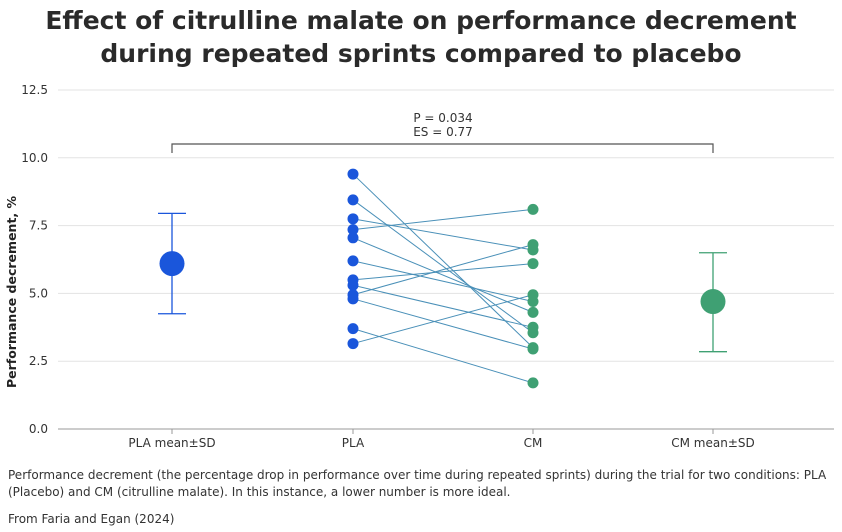 The width and height of the screenshot is (842, 532). I want to click on y-tick-labels: 0.0 2.5 5.0 7.5 10.0 12.5, so click(34, 259).